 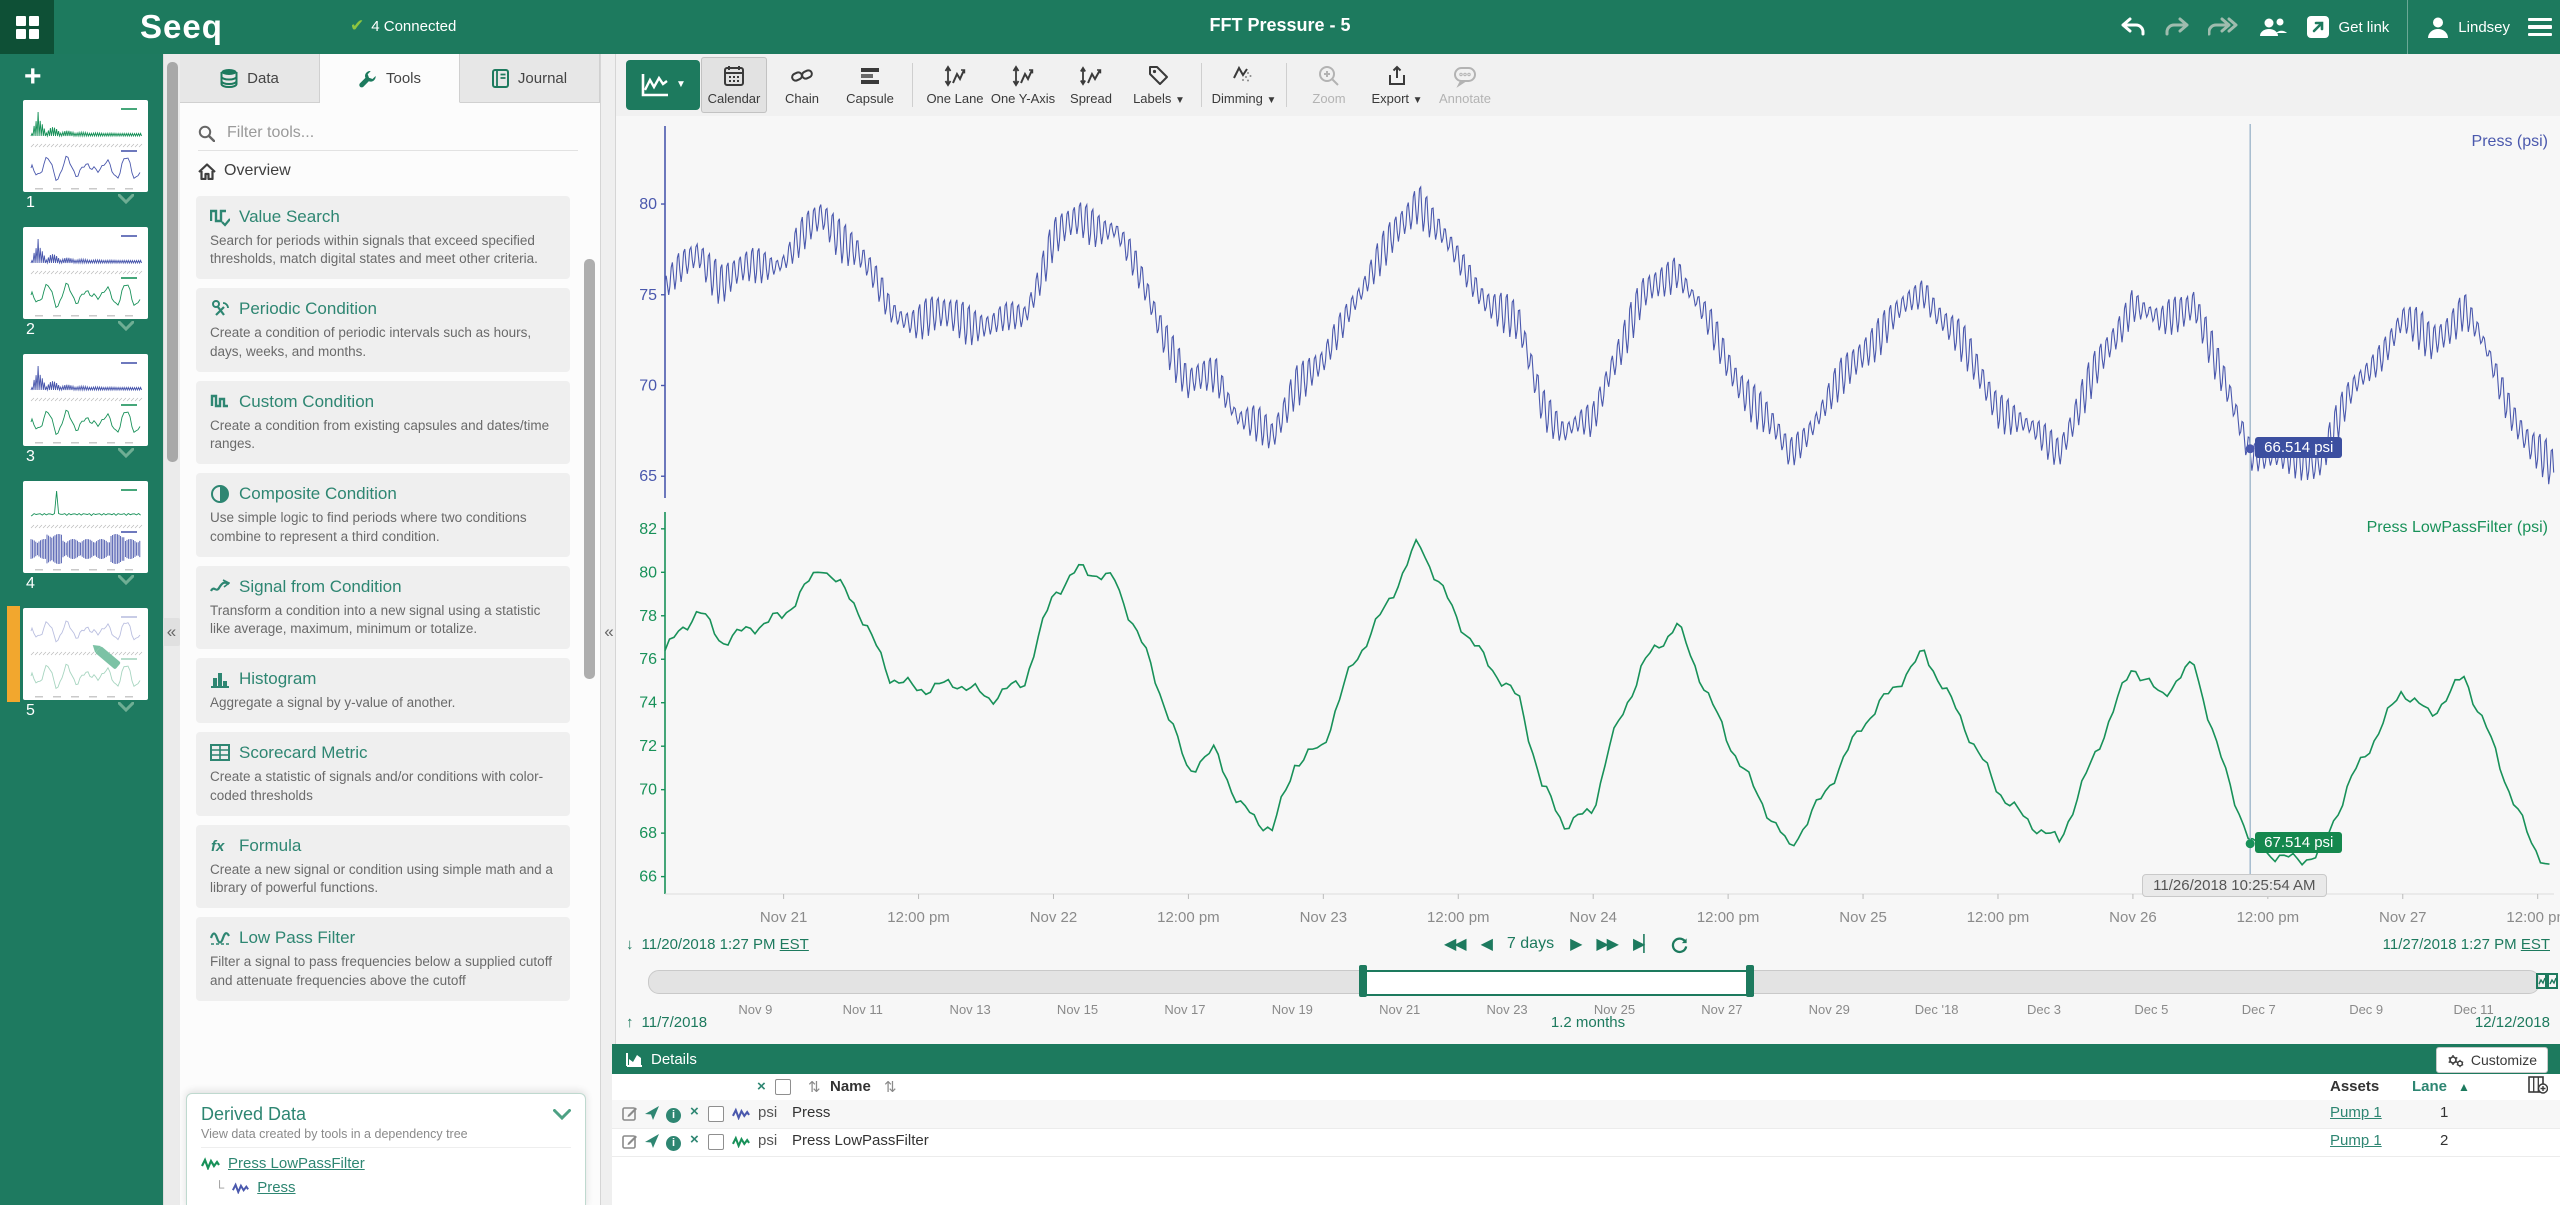 What do you see at coordinates (794, 944) in the screenshot?
I see `range-start-timezone: EST` at bounding box center [794, 944].